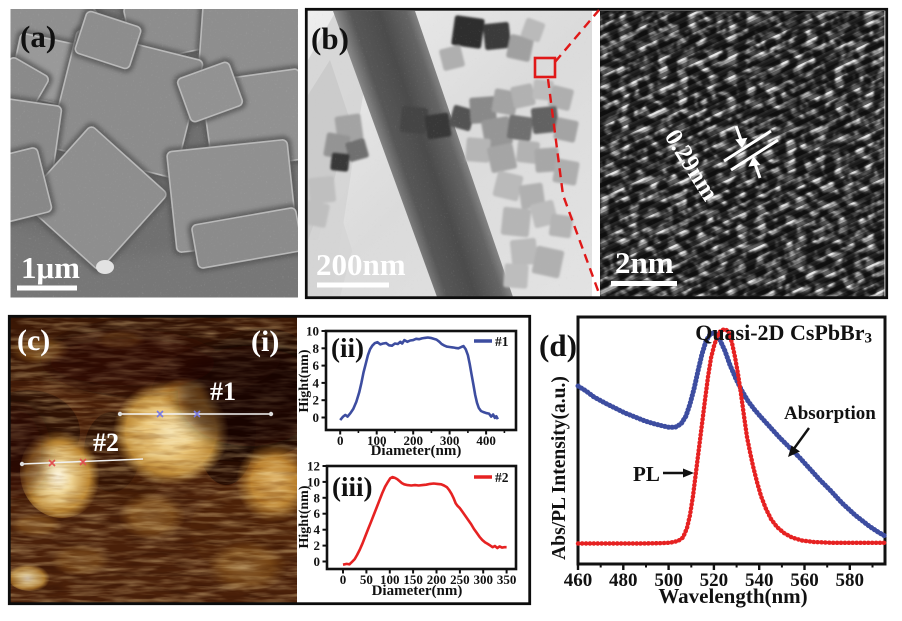  I want to click on svg-text: 1μm, so click(50, 267).